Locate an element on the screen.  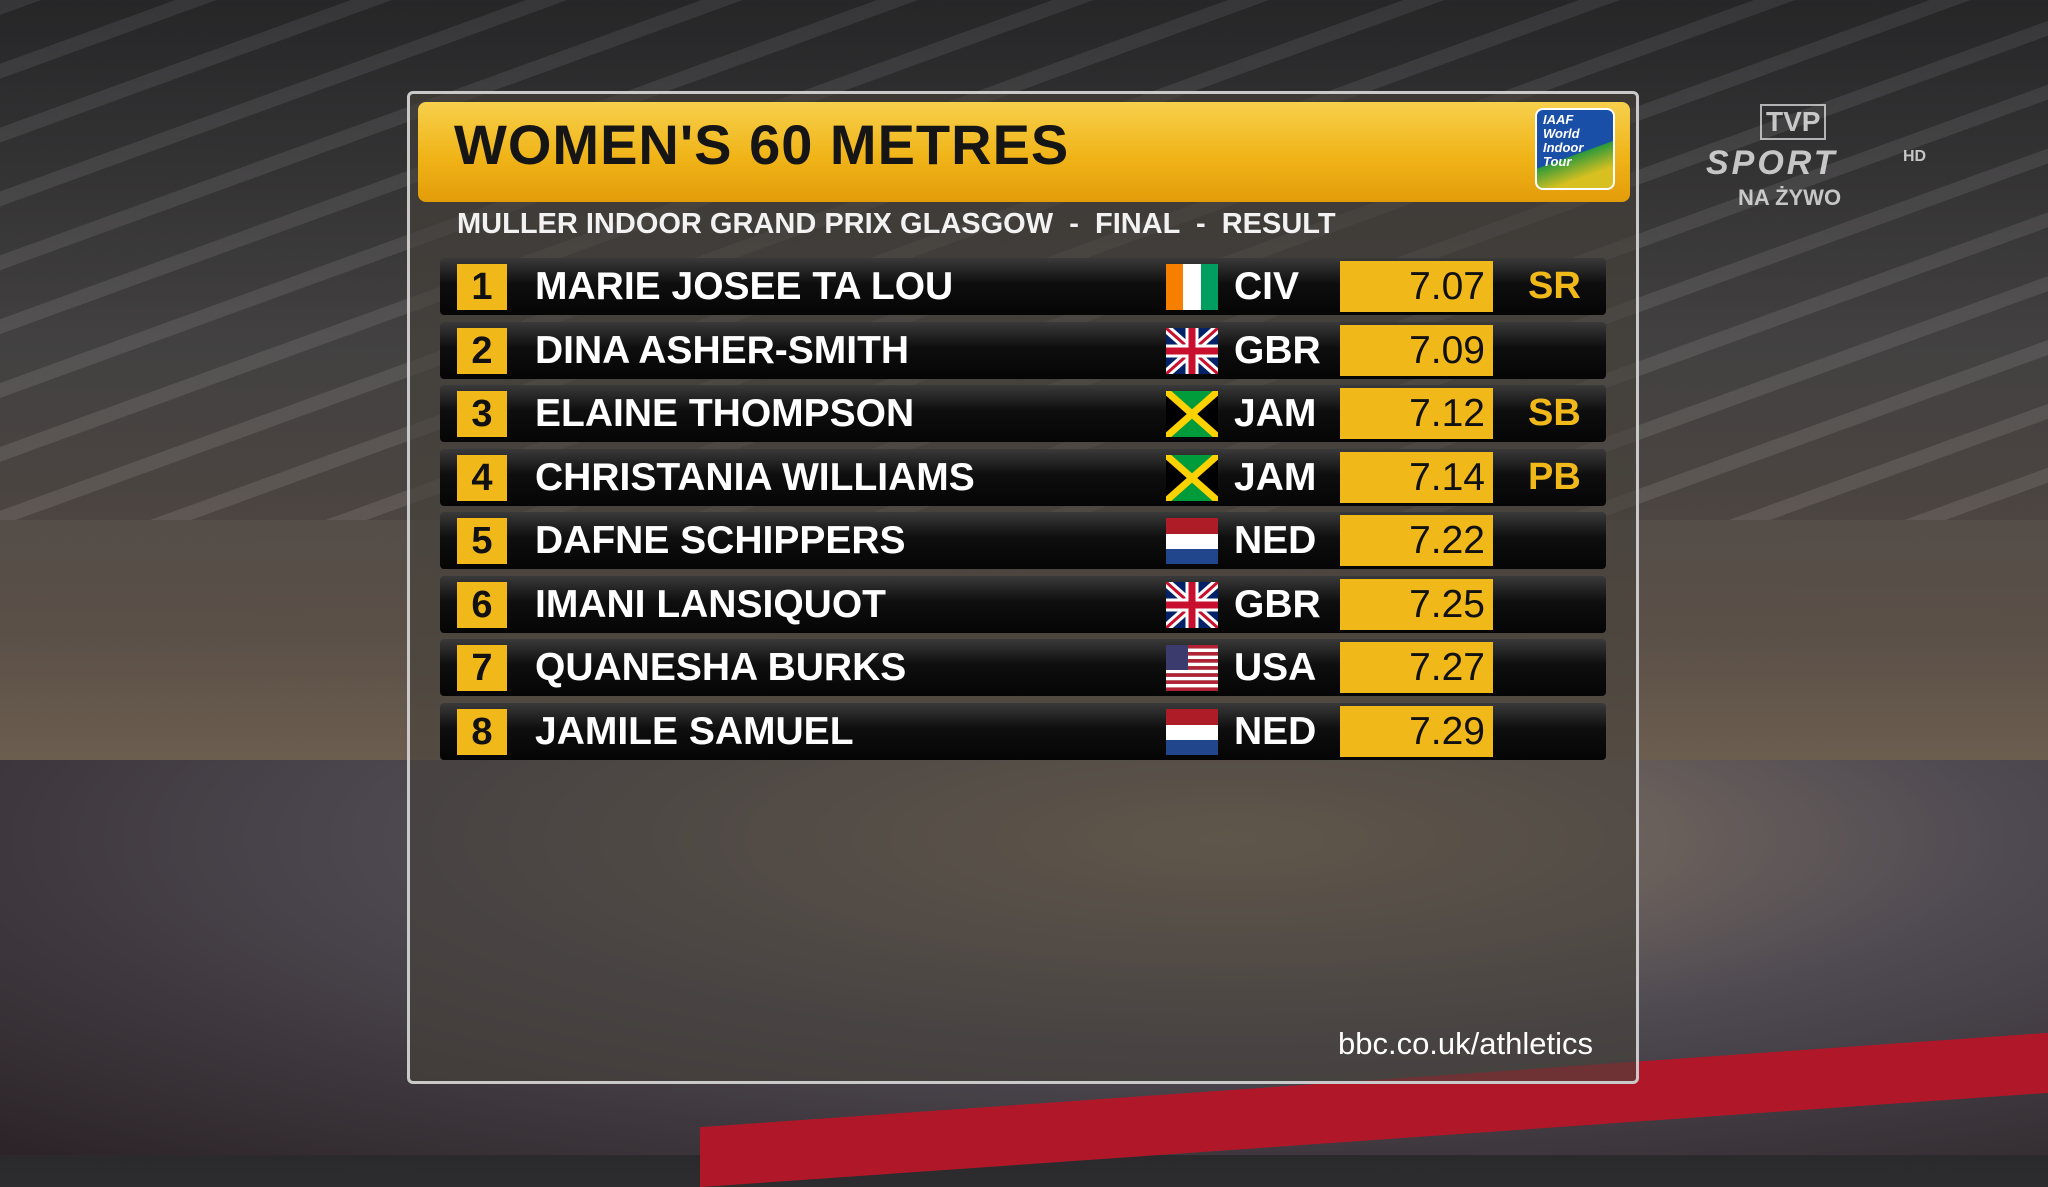
header-bar is located at coordinates (1024, 152).